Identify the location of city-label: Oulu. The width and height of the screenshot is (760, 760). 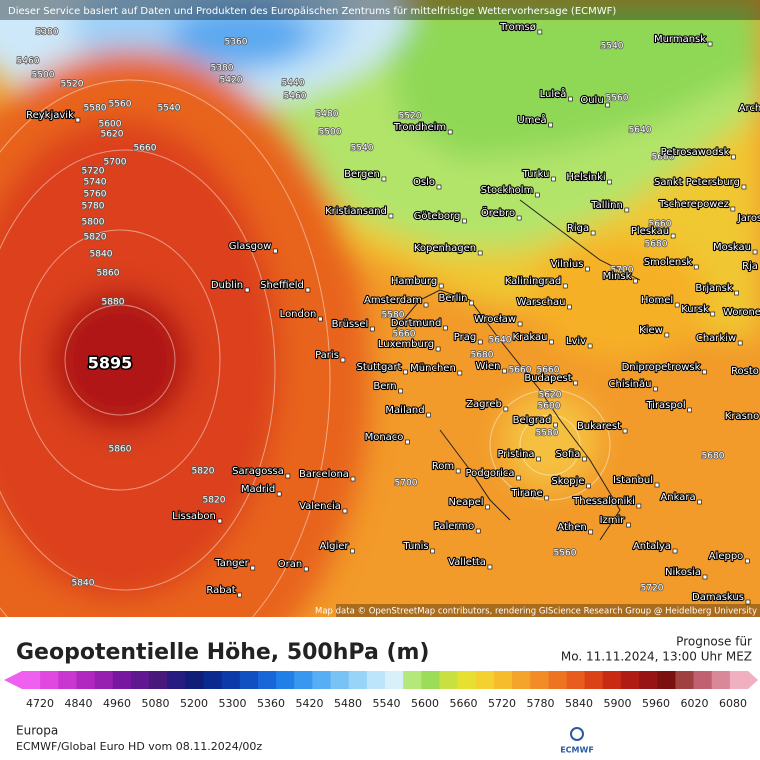
(591, 100).